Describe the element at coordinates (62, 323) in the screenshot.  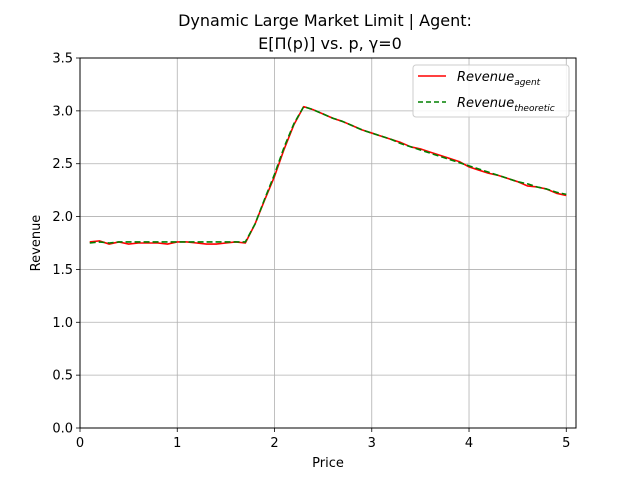
I see `y-tick-label: 1.0` at that location.